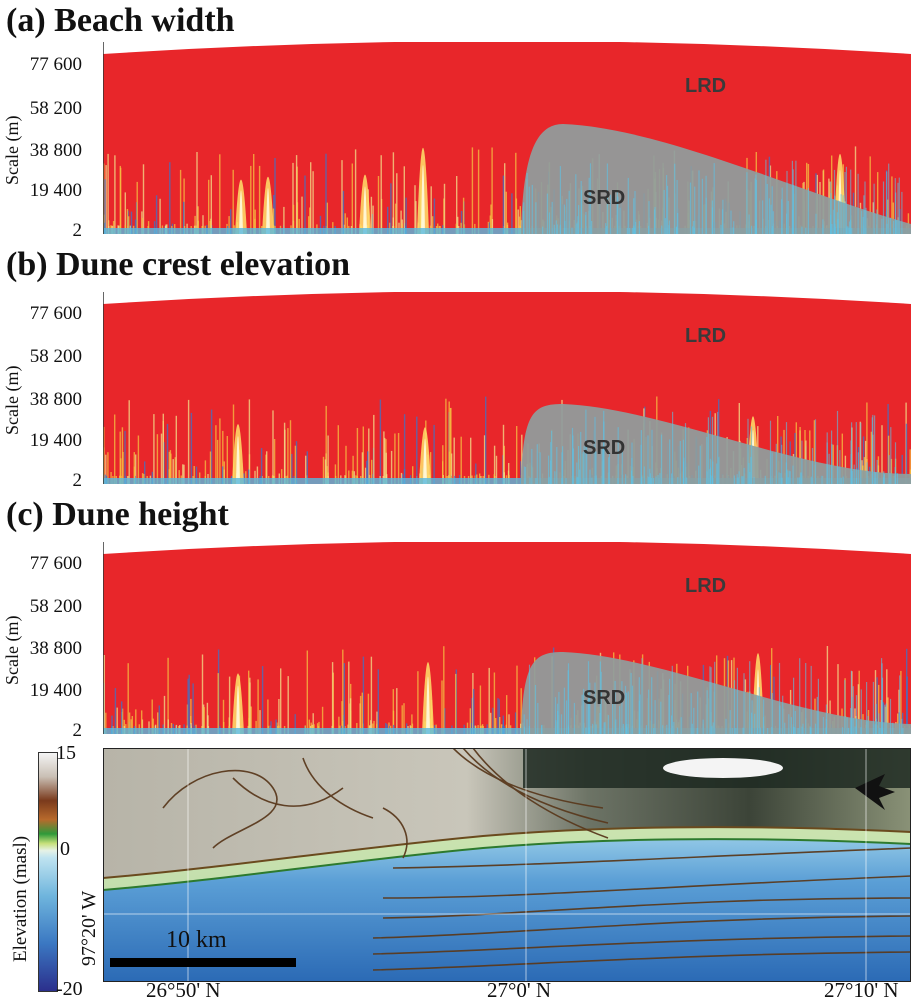 The height and width of the screenshot is (1004, 911). I want to click on srd-label: SRD, so click(604, 698).